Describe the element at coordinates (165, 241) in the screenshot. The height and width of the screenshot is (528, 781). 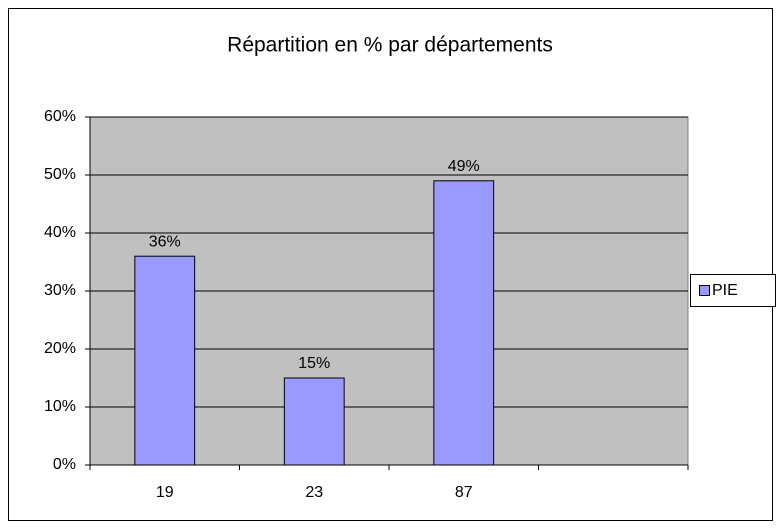
I see `data-label: 36%` at that location.